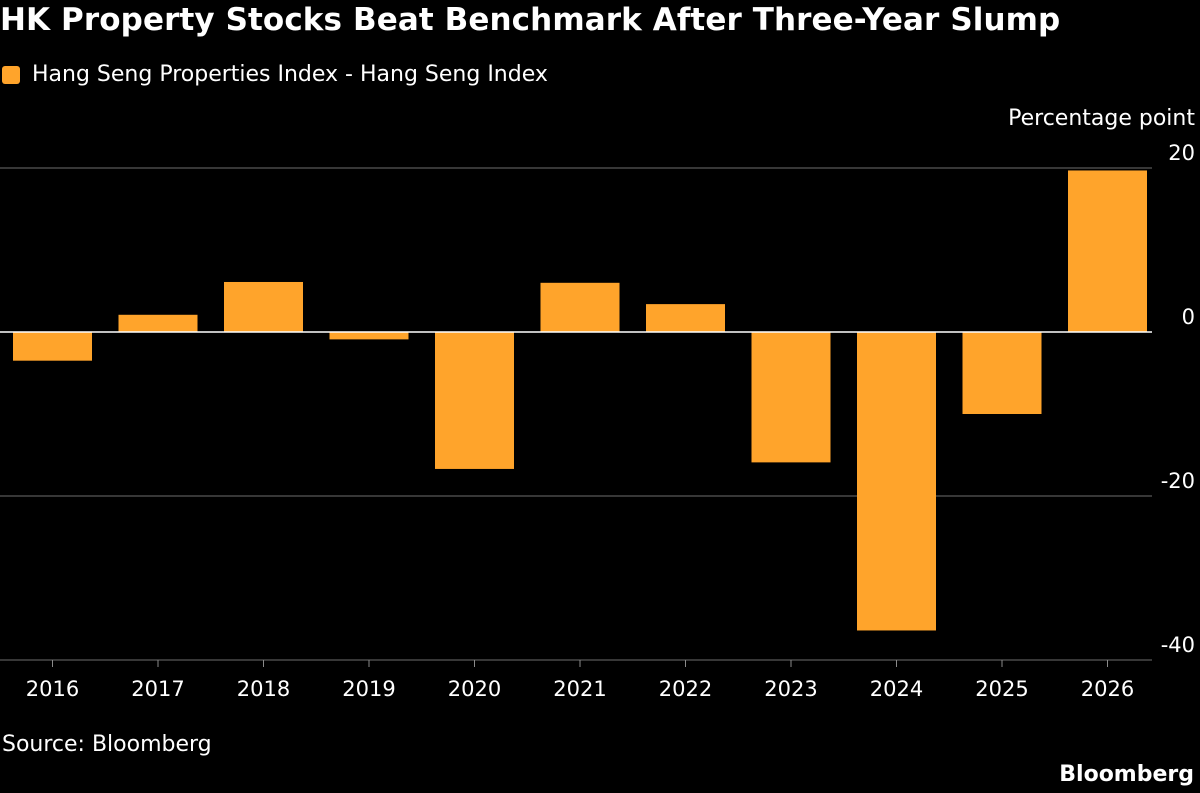 This screenshot has height=793, width=1200. Describe the element at coordinates (157, 689) in the screenshot. I see `x-tick-label: 2017` at that location.